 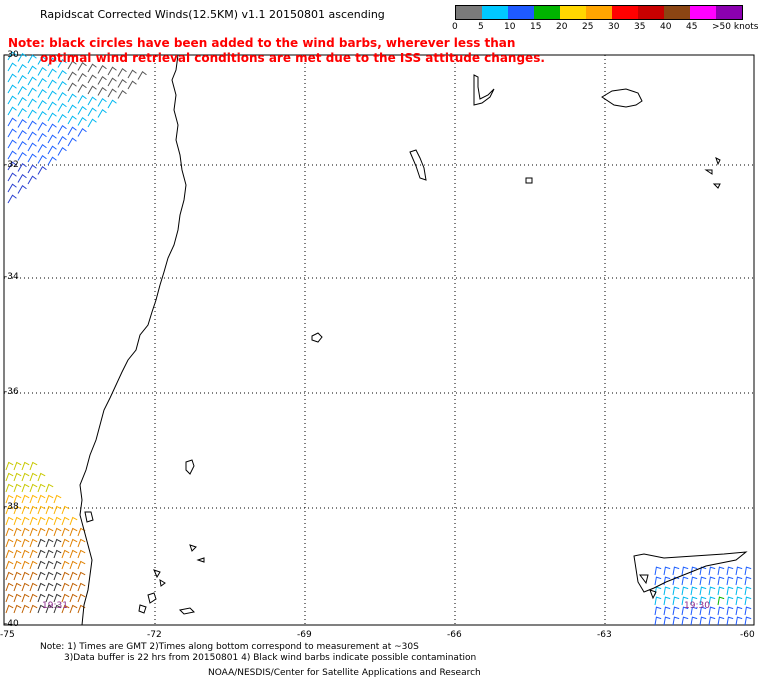 I want to click on legend-swatch, so click(x=469, y=12).